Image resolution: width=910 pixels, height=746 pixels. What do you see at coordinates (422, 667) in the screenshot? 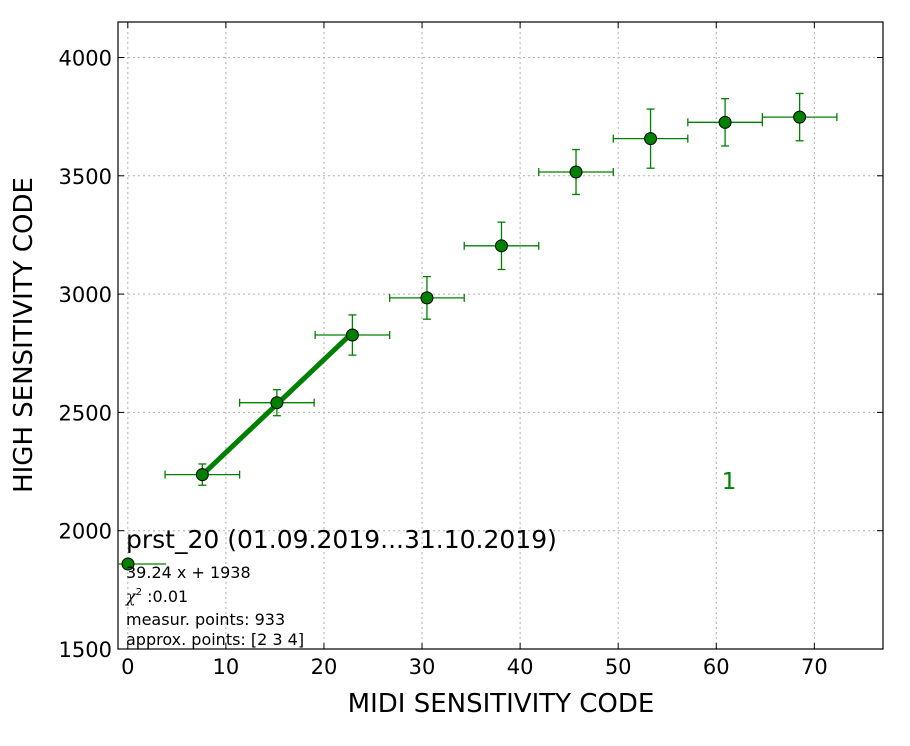
I see `x-tick-label: 30` at bounding box center [422, 667].